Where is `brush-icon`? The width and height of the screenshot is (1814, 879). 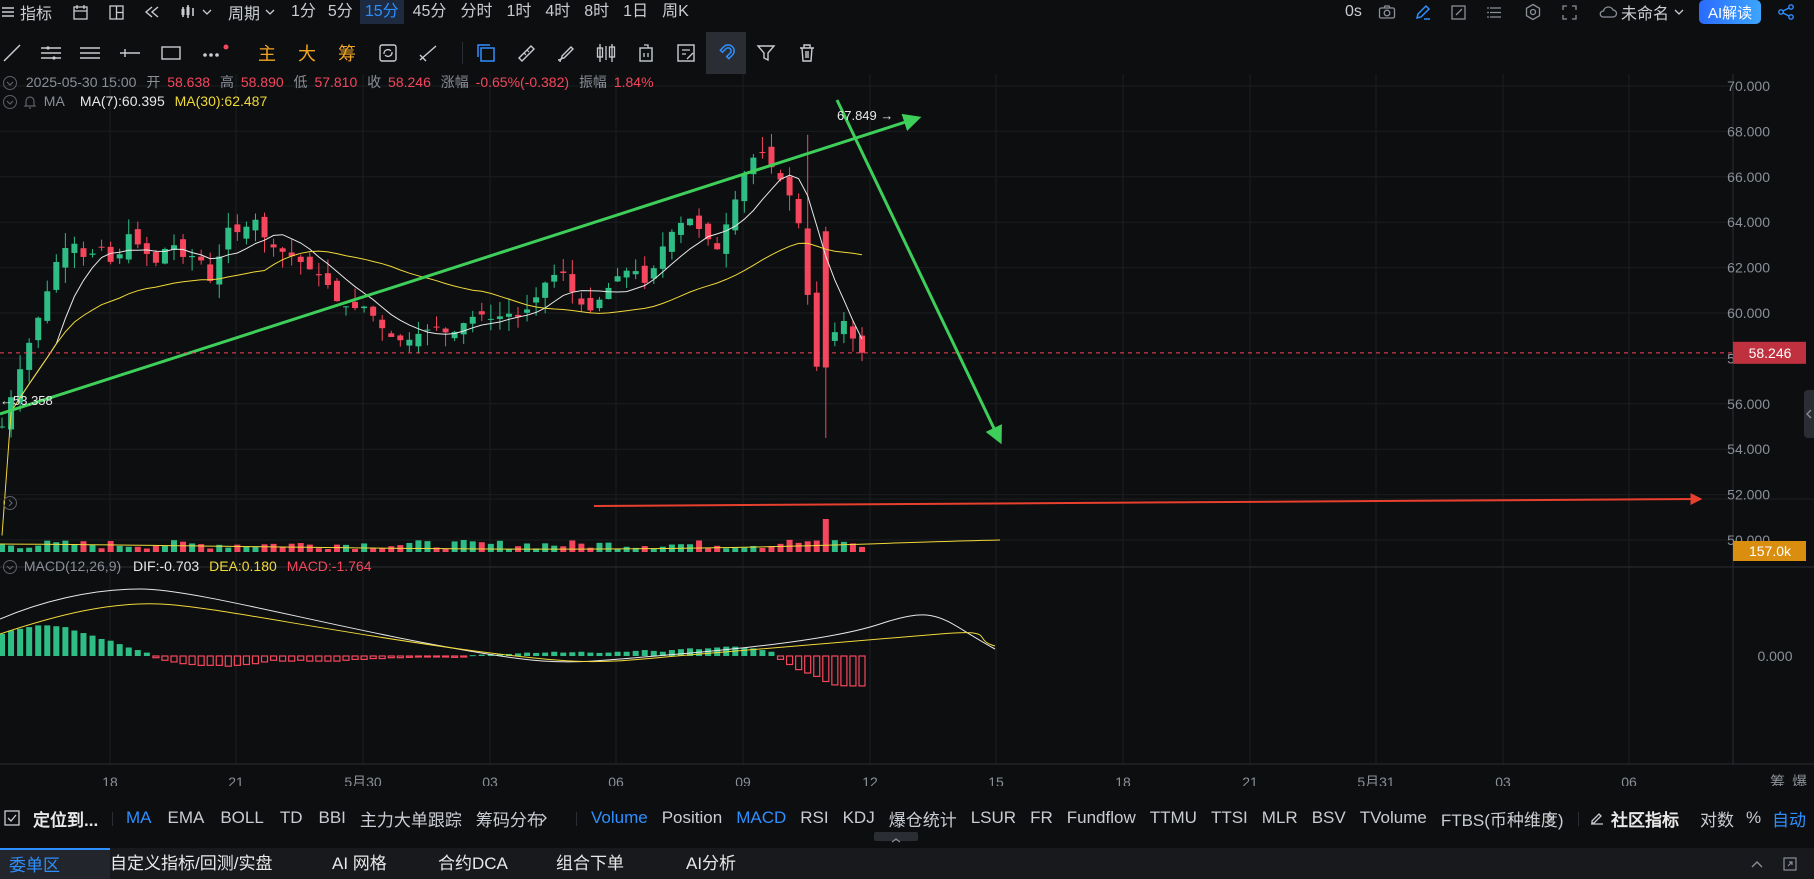
brush-icon is located at coordinates (566, 53).